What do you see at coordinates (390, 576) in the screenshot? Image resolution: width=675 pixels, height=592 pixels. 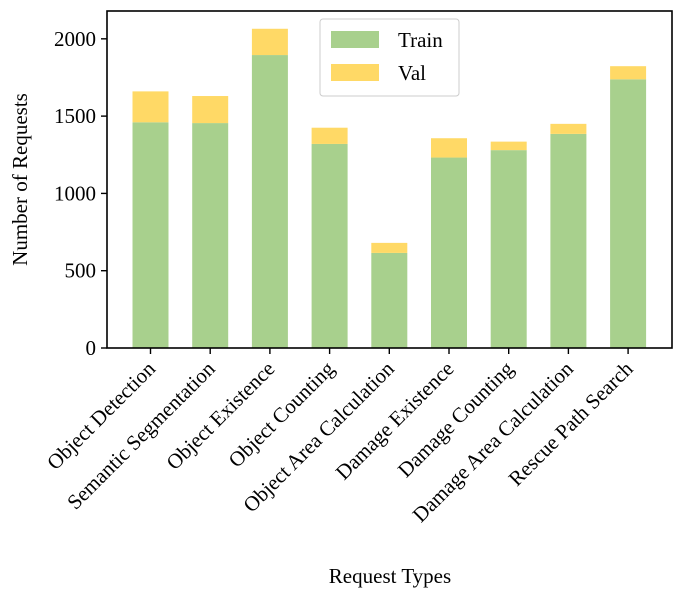 I see `x-axis-title: Request Types` at bounding box center [390, 576].